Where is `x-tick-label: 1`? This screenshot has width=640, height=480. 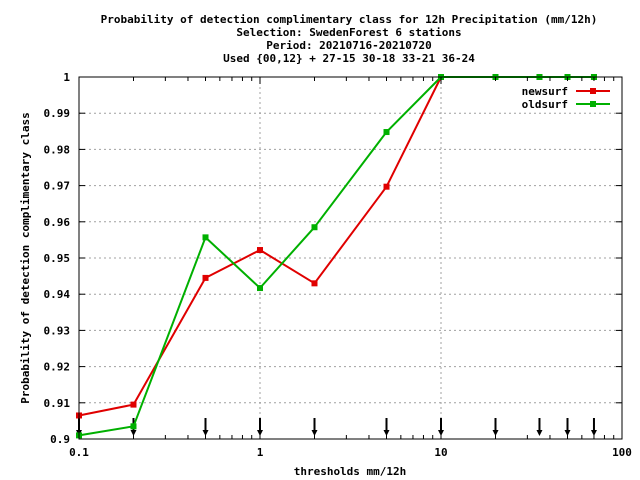
x-tick-label: 1 is located at coordinates (260, 452).